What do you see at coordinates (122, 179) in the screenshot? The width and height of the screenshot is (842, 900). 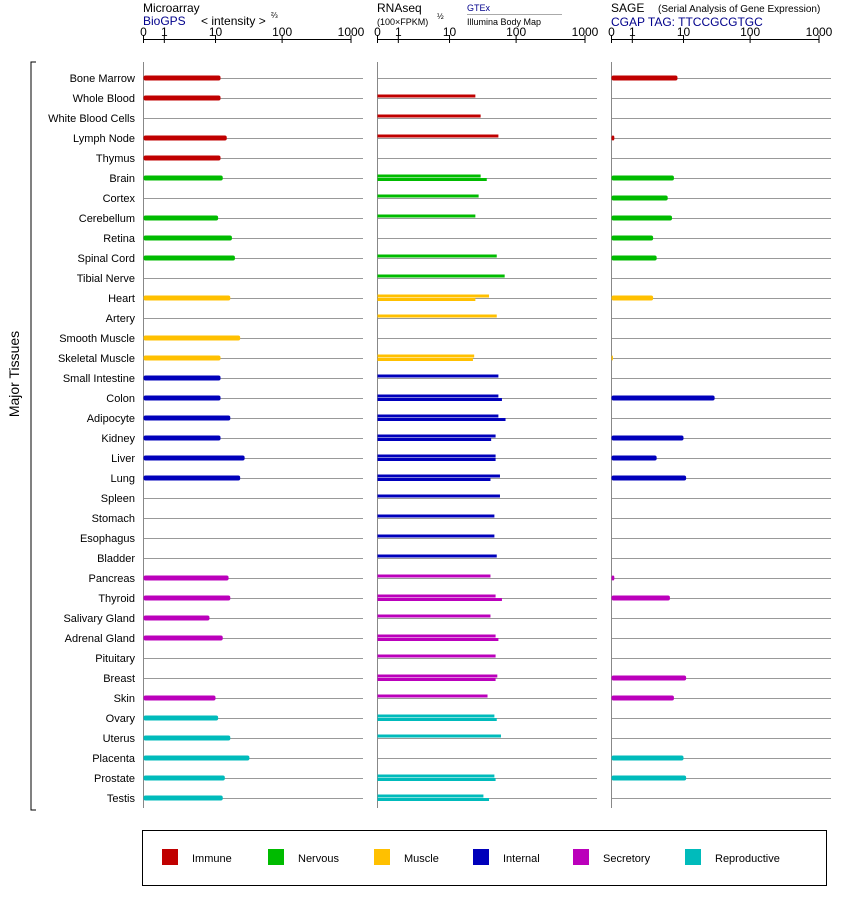 I see `tissue-label-brain: Brain` at bounding box center [122, 179].